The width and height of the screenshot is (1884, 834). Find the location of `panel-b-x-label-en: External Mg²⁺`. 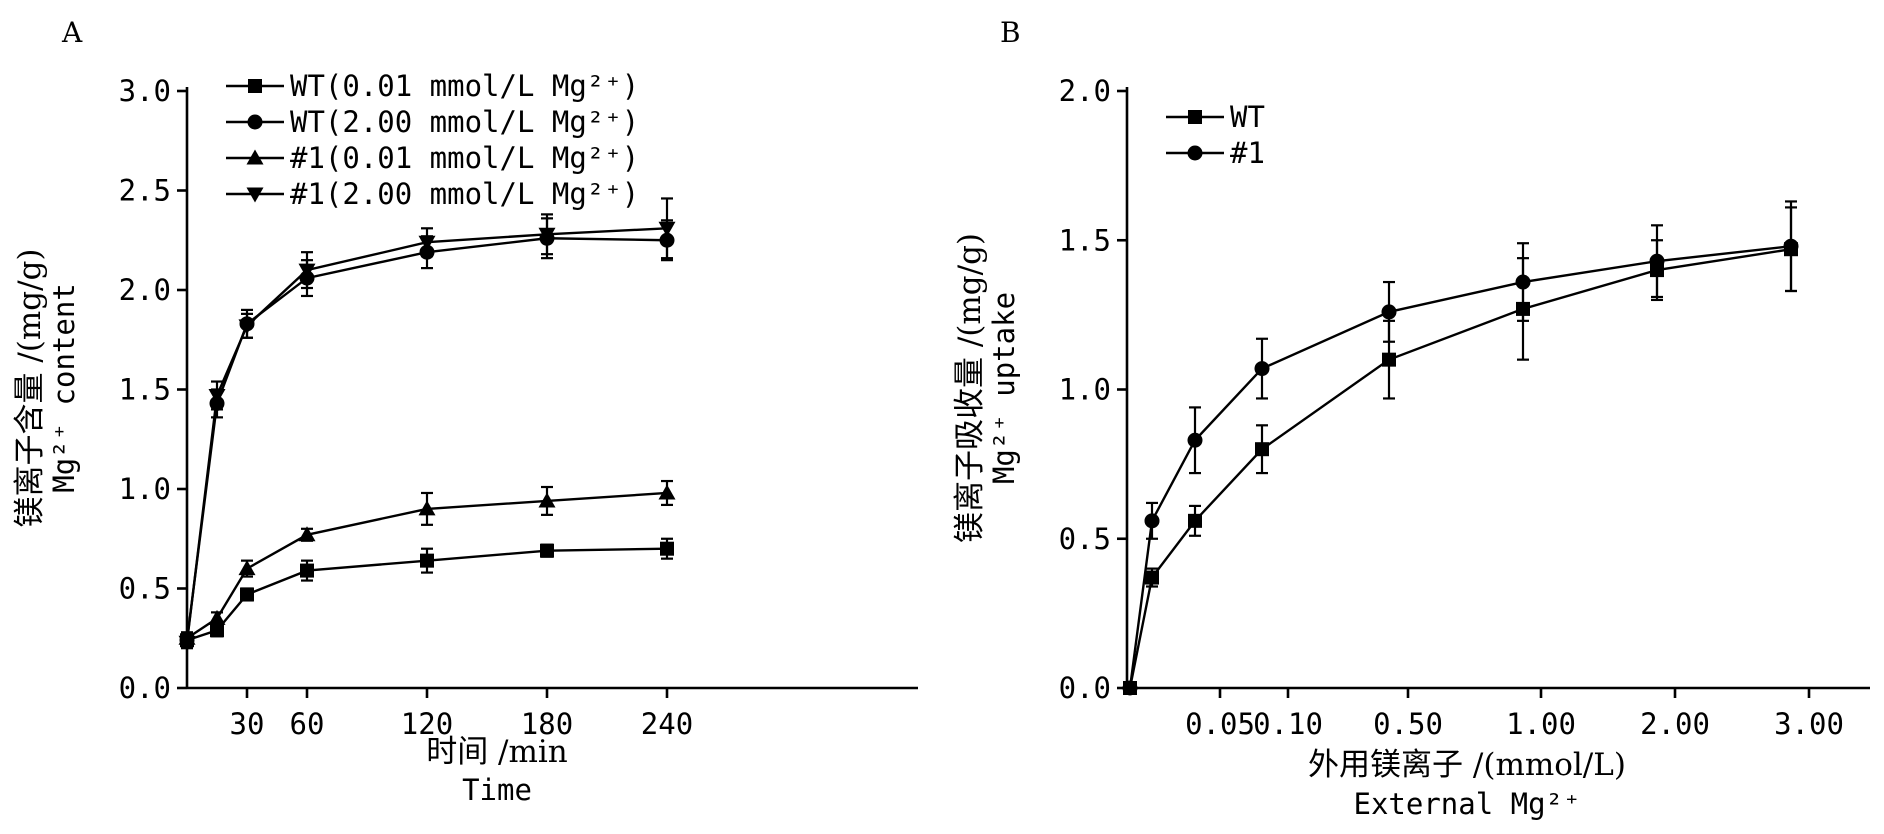

panel-b-x-label-en: External Mg²⁺ is located at coordinates (1467, 804).